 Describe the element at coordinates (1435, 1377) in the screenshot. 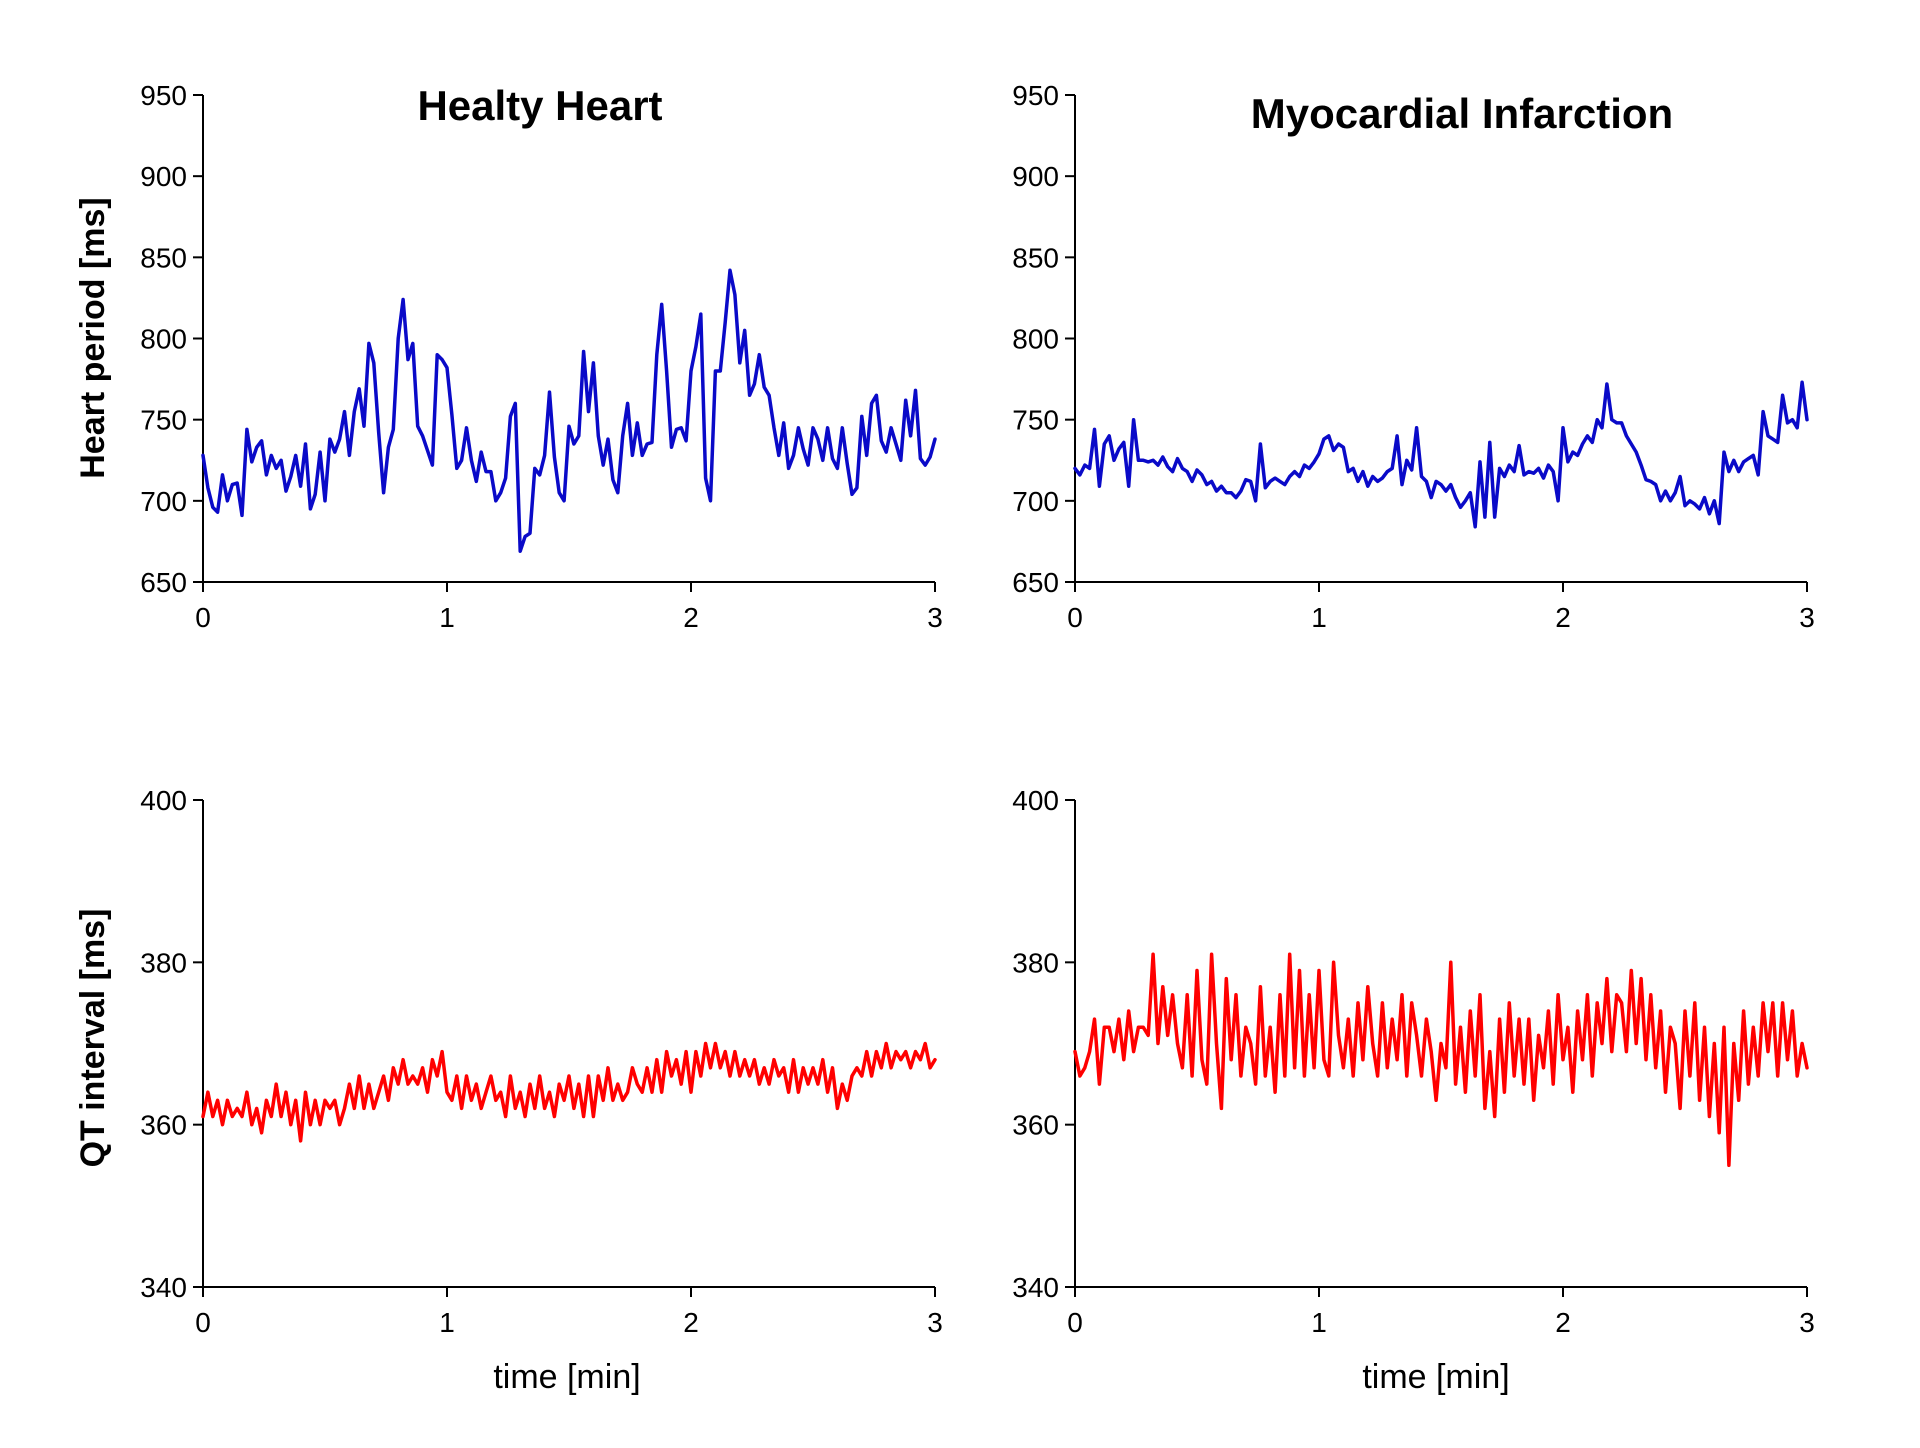

I see `x-axis-title-time-right: time [min]` at that location.